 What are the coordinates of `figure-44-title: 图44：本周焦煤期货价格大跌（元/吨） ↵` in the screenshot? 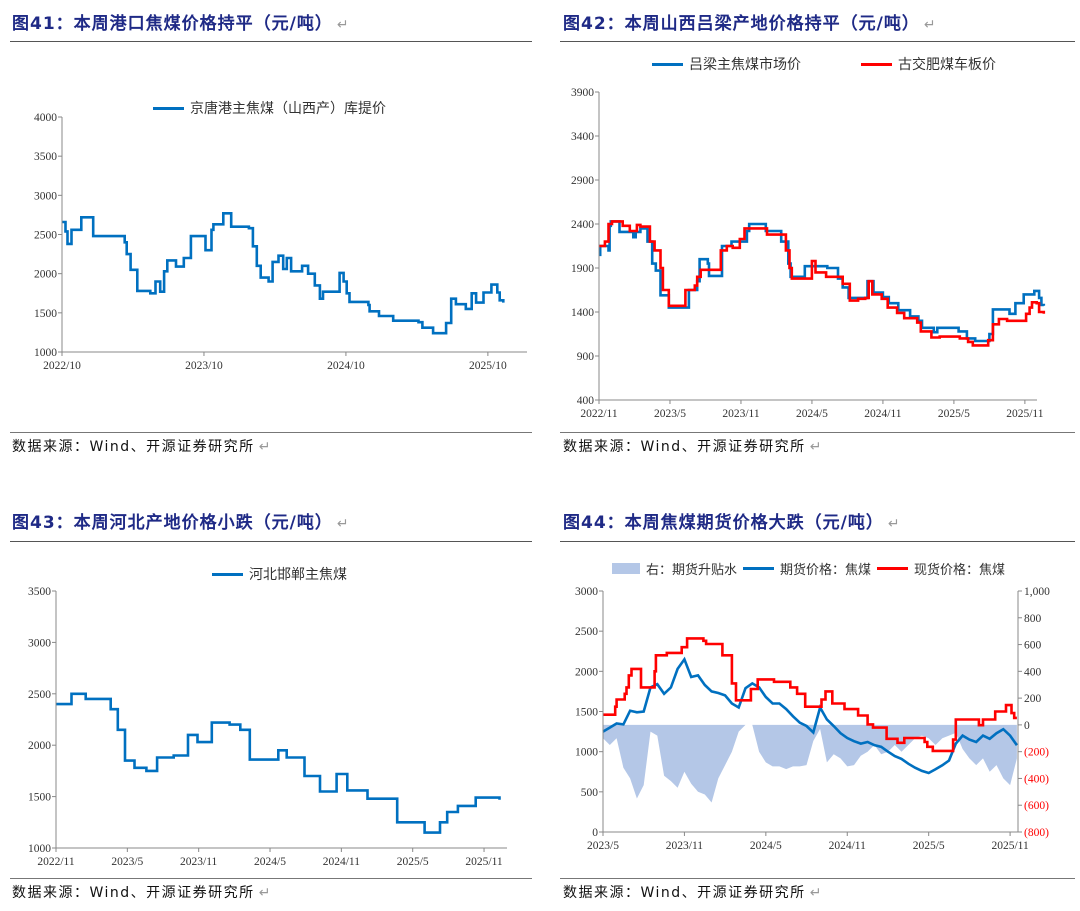 It's located at (732, 520).